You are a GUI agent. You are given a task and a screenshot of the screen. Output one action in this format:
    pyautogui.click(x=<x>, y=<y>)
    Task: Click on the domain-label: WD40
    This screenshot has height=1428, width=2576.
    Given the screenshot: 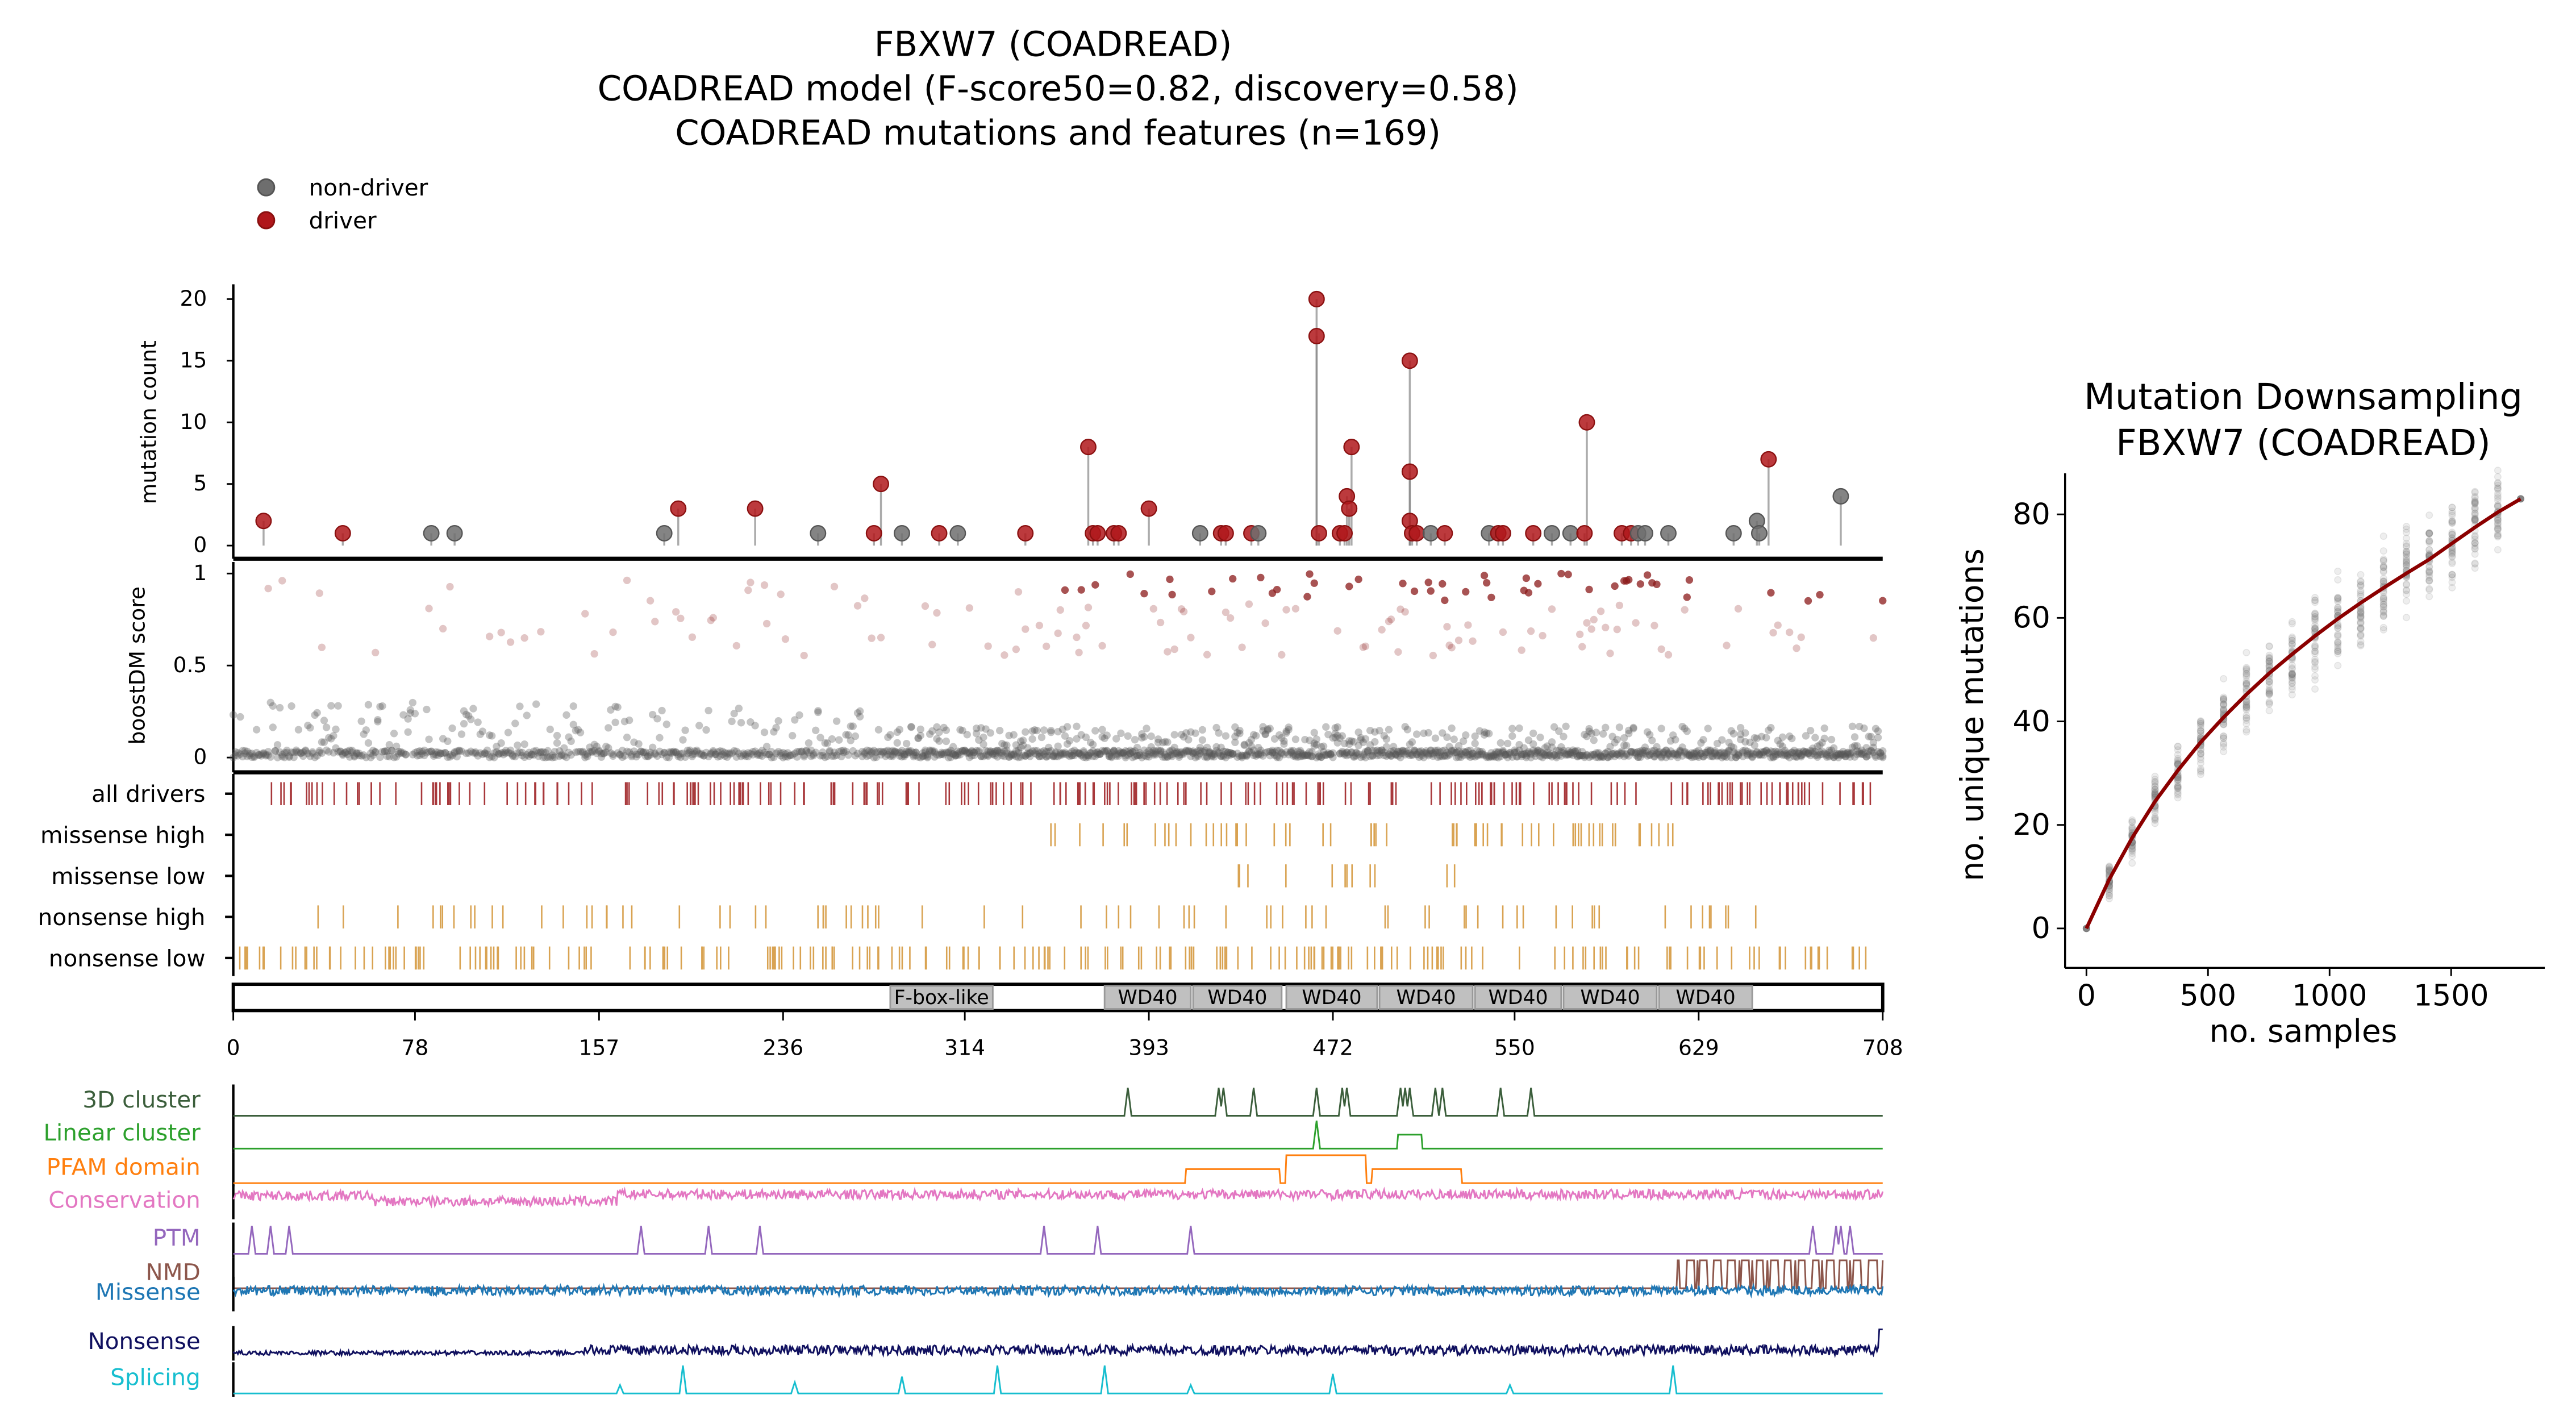 What is the action you would take?
    pyautogui.click(x=1237, y=997)
    